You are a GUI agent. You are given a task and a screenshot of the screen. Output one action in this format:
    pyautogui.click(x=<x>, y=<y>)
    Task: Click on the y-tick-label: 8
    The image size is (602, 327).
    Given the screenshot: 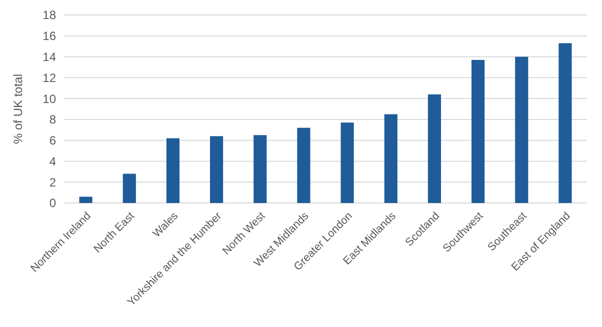 What is the action you would take?
    pyautogui.click(x=52, y=119)
    